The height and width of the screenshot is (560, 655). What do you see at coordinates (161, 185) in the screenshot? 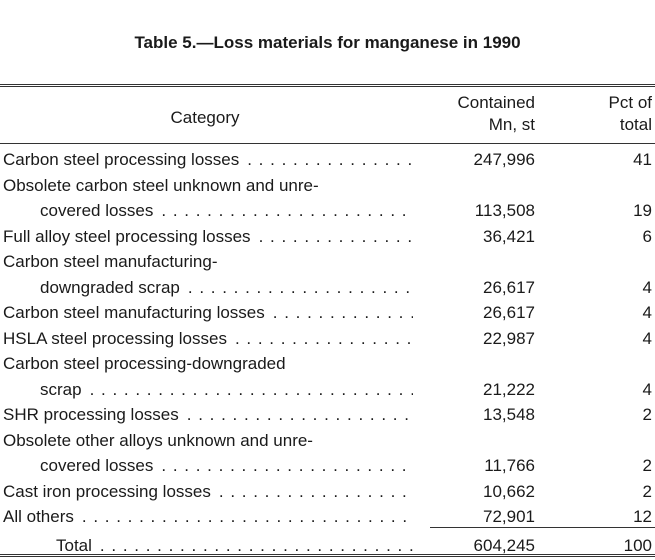
I see `category-label: Obsolete carbon steel unknown and unre-` at bounding box center [161, 185].